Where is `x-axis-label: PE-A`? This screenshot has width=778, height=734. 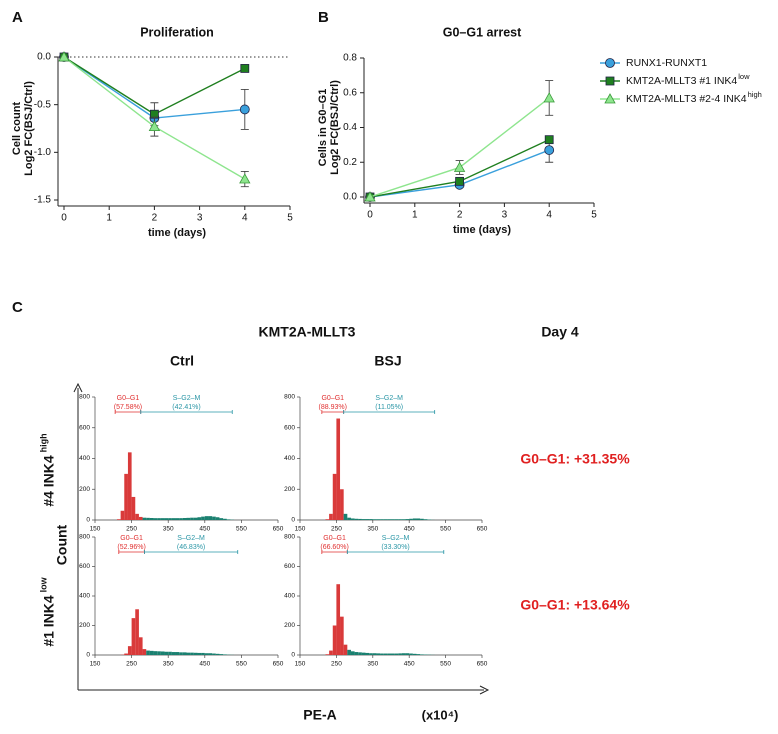 x-axis-label: PE-A is located at coordinates (319, 715).